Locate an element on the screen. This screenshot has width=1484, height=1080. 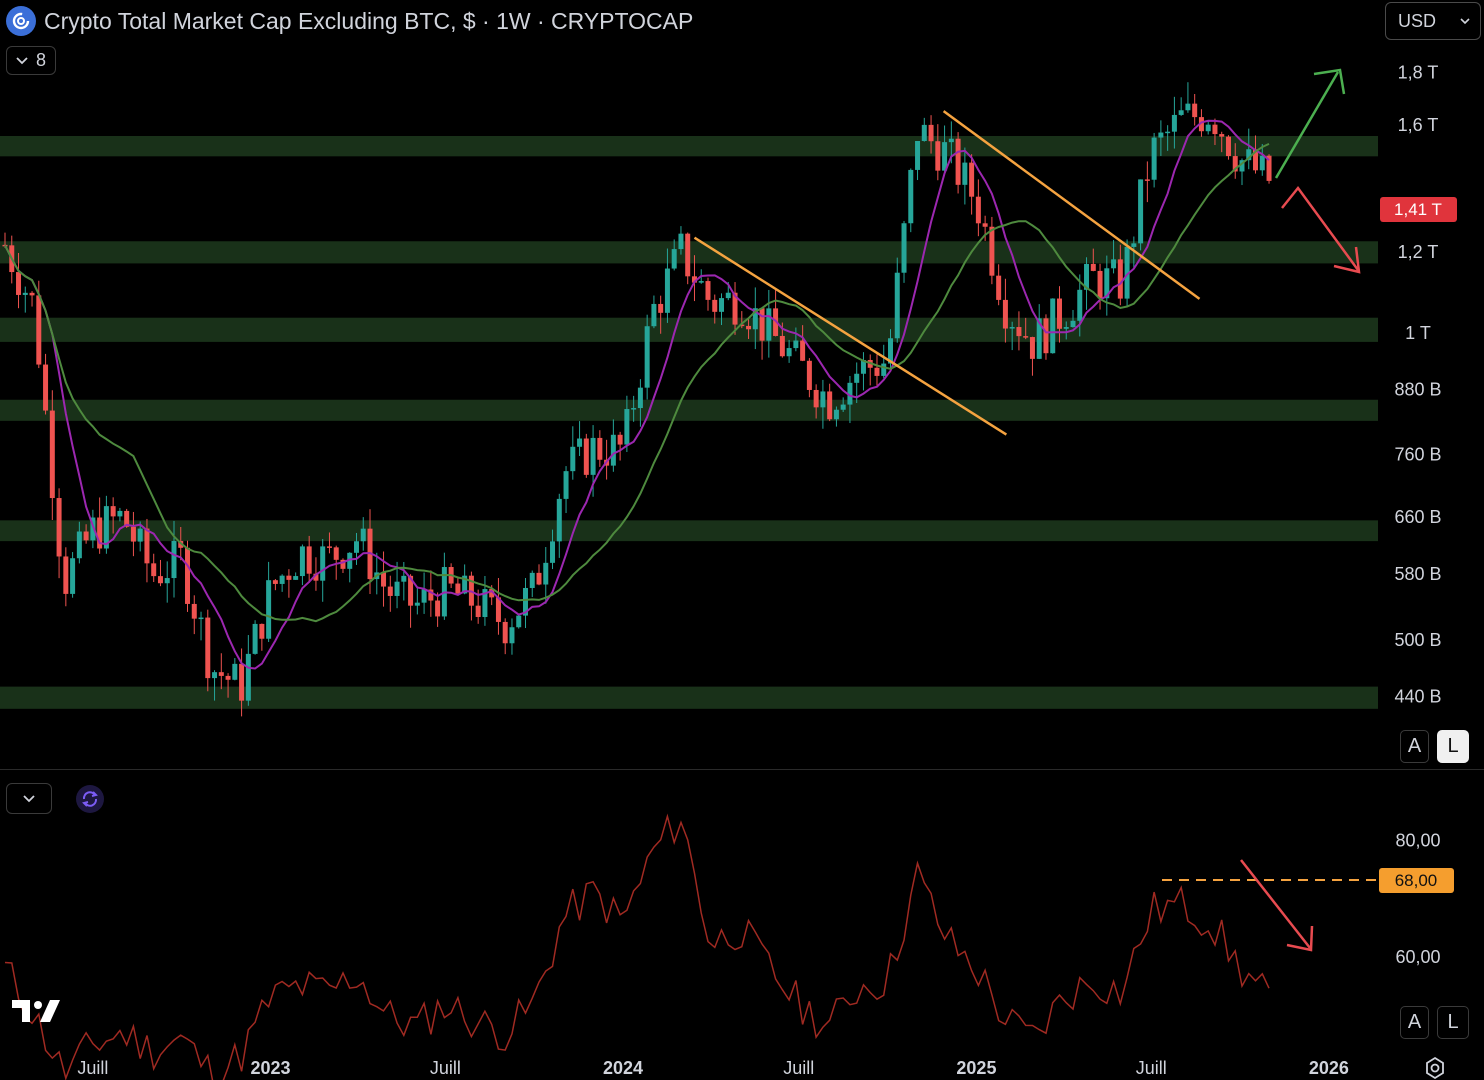
time-tick-label: Juill is located at coordinates (1151, 1068).